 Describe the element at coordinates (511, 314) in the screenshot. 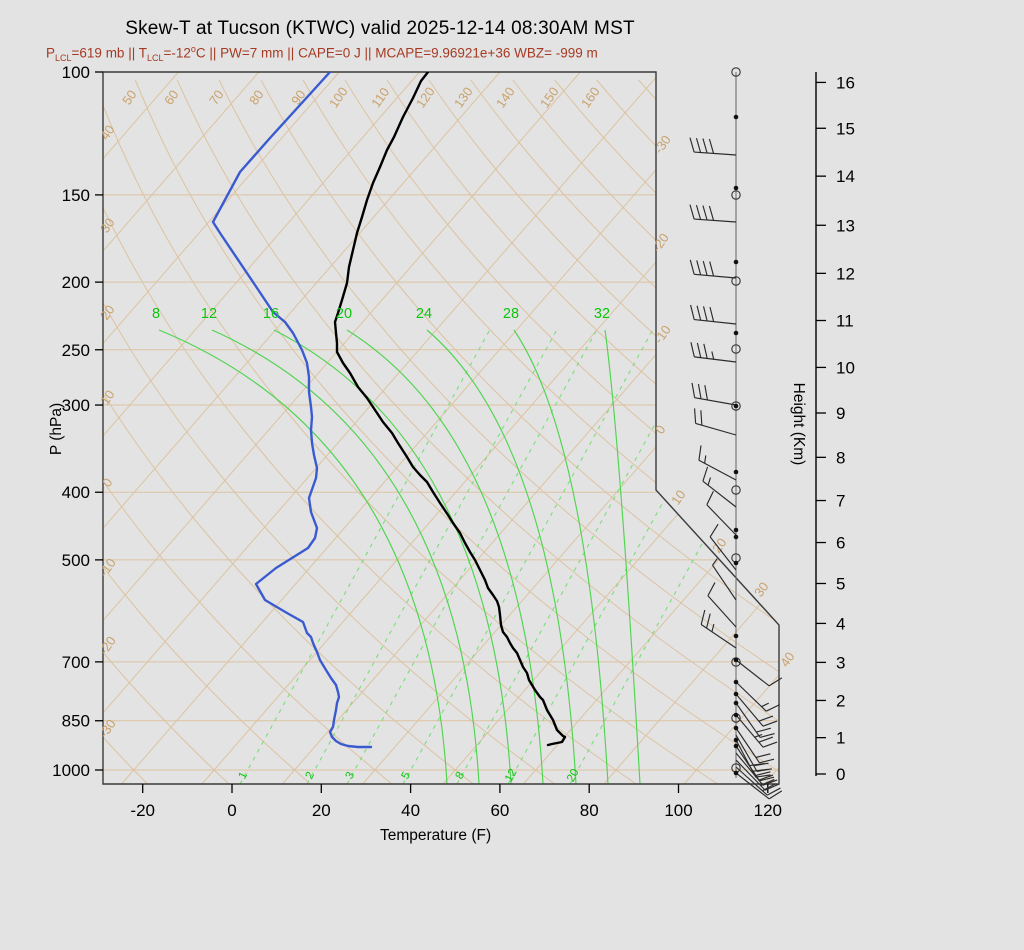

I see `svg-text: 28` at that location.